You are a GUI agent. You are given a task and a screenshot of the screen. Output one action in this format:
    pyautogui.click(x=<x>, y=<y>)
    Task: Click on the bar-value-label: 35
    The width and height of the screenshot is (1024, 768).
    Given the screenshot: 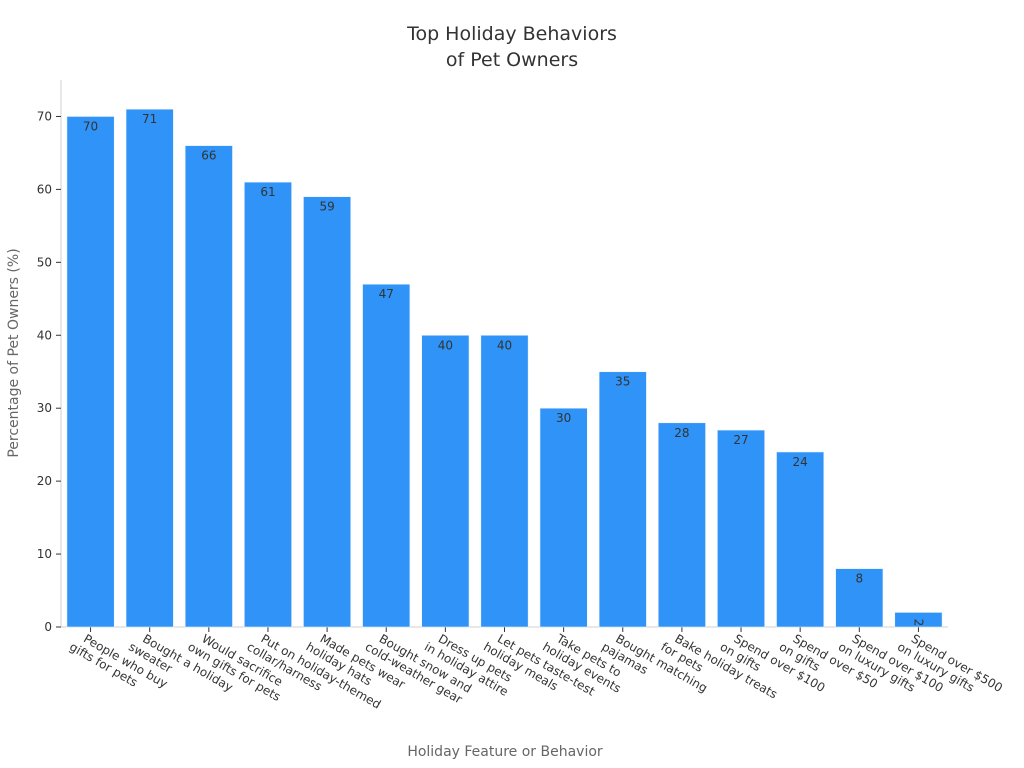 What is the action you would take?
    pyautogui.click(x=622, y=382)
    